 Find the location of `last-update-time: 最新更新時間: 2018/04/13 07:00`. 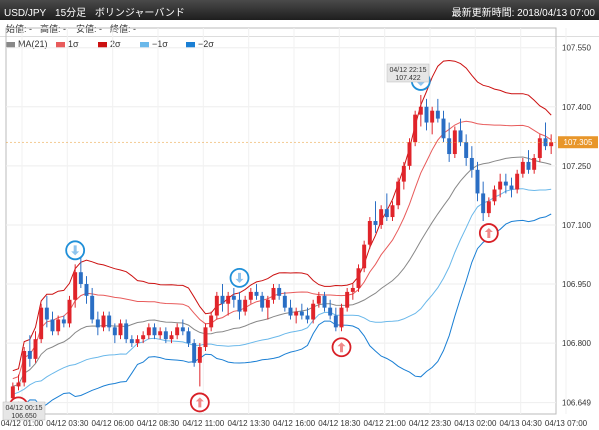

last-update-time: 最新更新時間: 2018/04/13 07:00 is located at coordinates (523, 13).